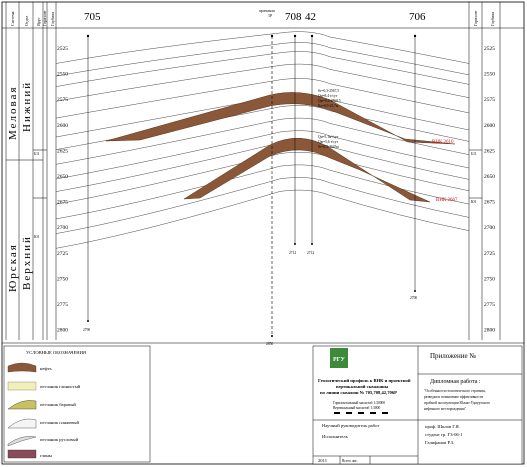 The height and width of the screenshot is (467, 527). What do you see at coordinates (453, 356) in the screenshot?
I see `appendix-label: Приложение №` at bounding box center [453, 356].